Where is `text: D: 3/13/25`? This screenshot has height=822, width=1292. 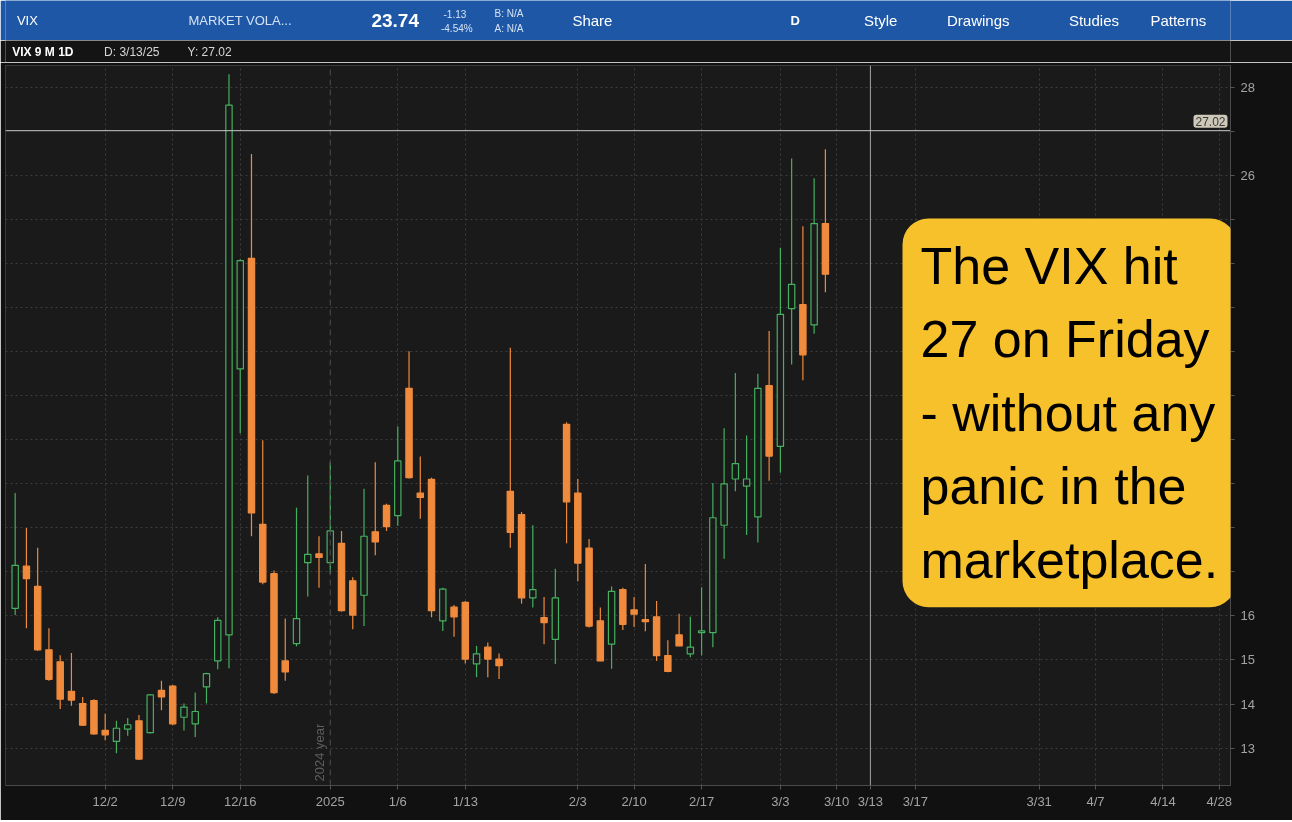
text: D: 3/13/25 is located at coordinates (132, 51).